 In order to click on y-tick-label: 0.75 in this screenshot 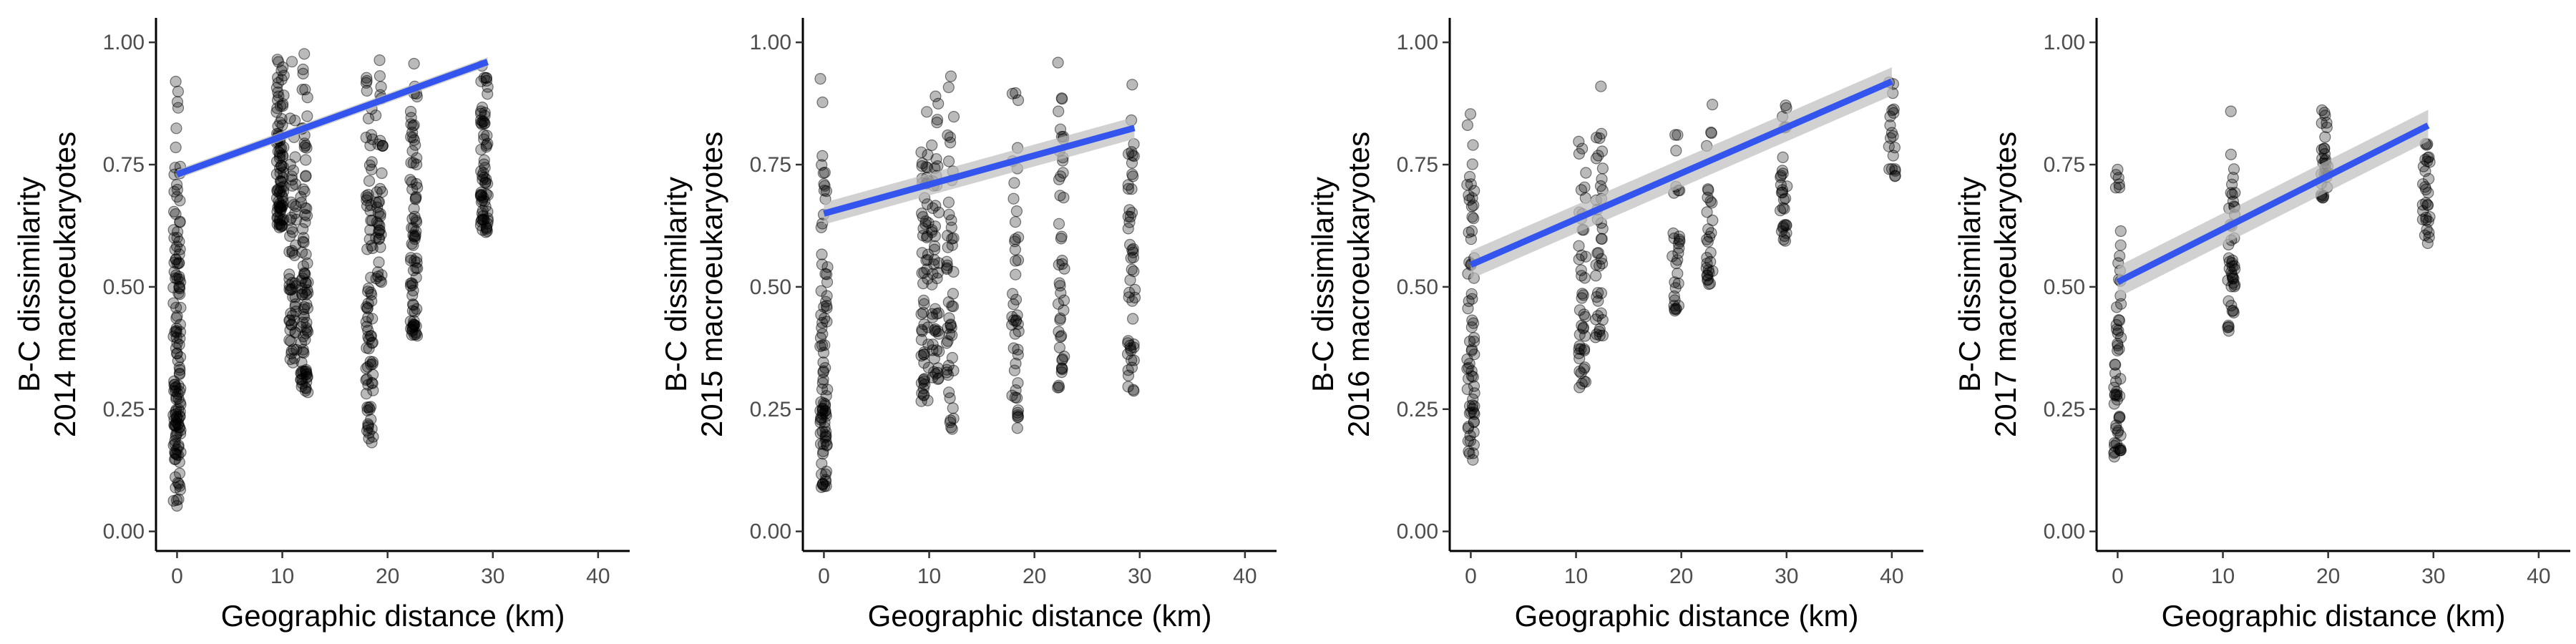, I will do `click(770, 165)`.